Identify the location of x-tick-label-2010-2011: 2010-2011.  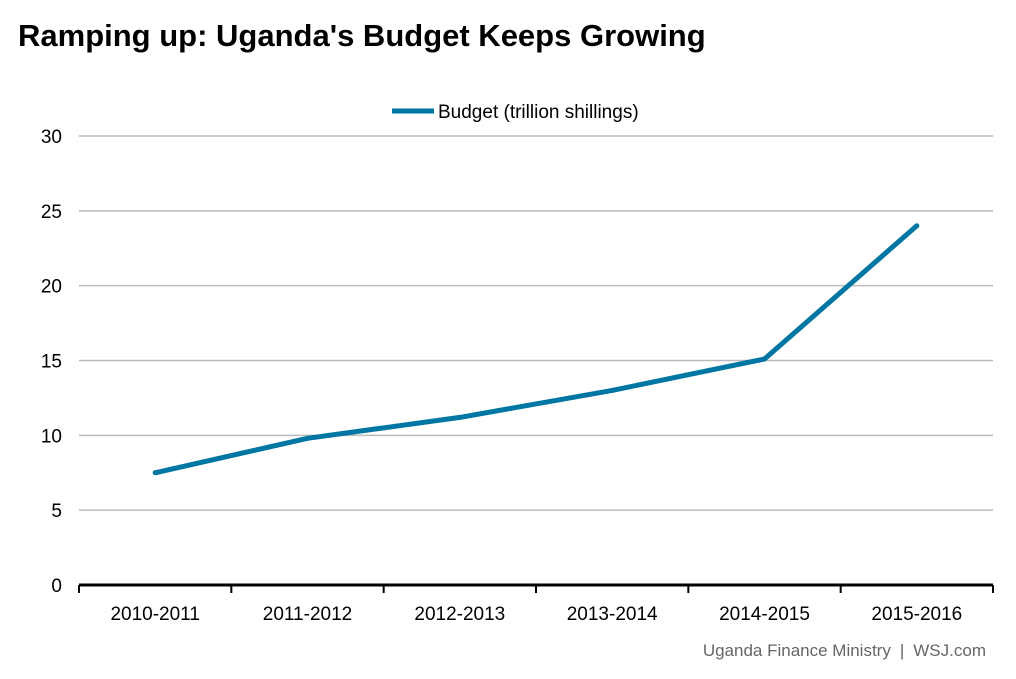
(154, 614).